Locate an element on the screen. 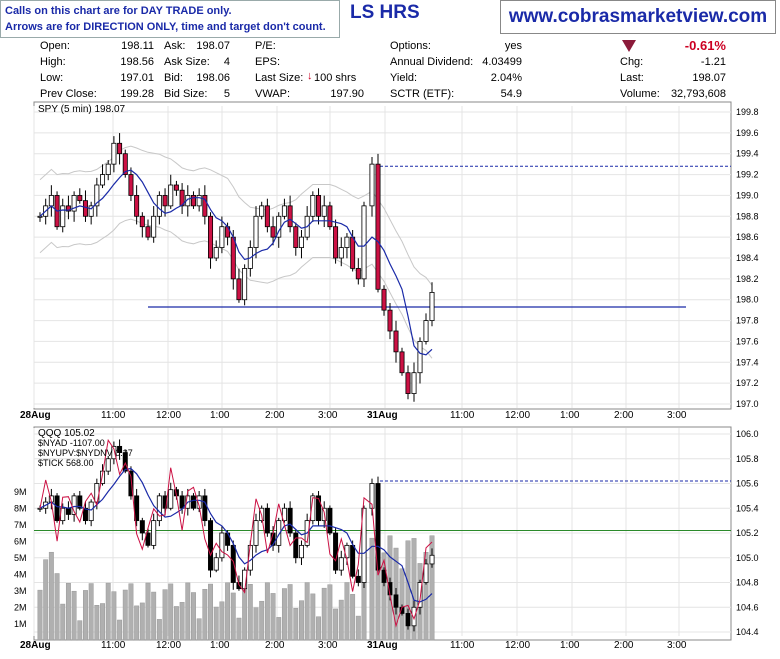 This screenshot has height=659, width=780. upper-band is located at coordinates (236, 215).